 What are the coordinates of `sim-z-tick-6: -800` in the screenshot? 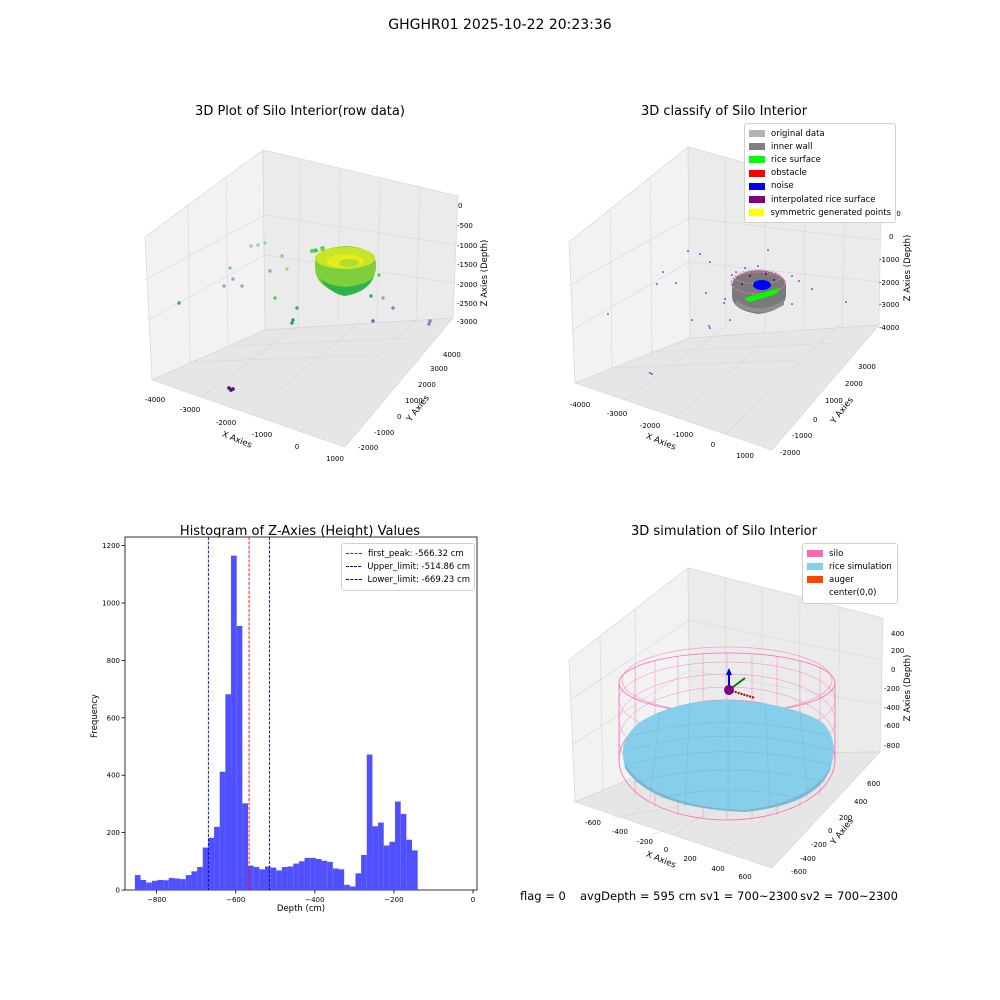 It's located at (892, 746).